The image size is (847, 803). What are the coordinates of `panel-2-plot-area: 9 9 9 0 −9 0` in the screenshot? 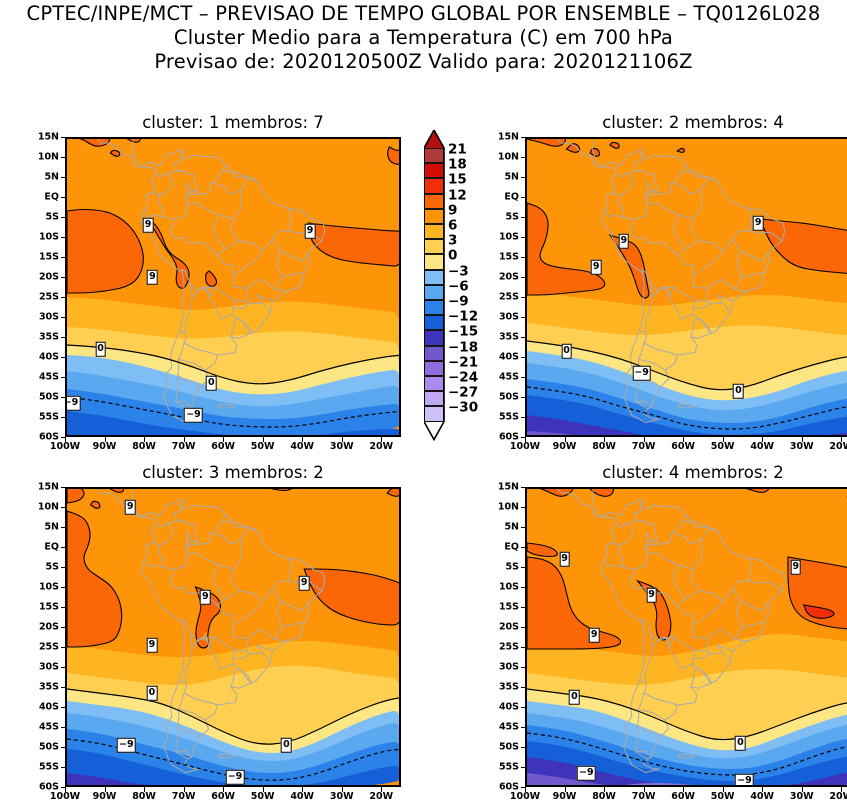 It's located at (686, 287).